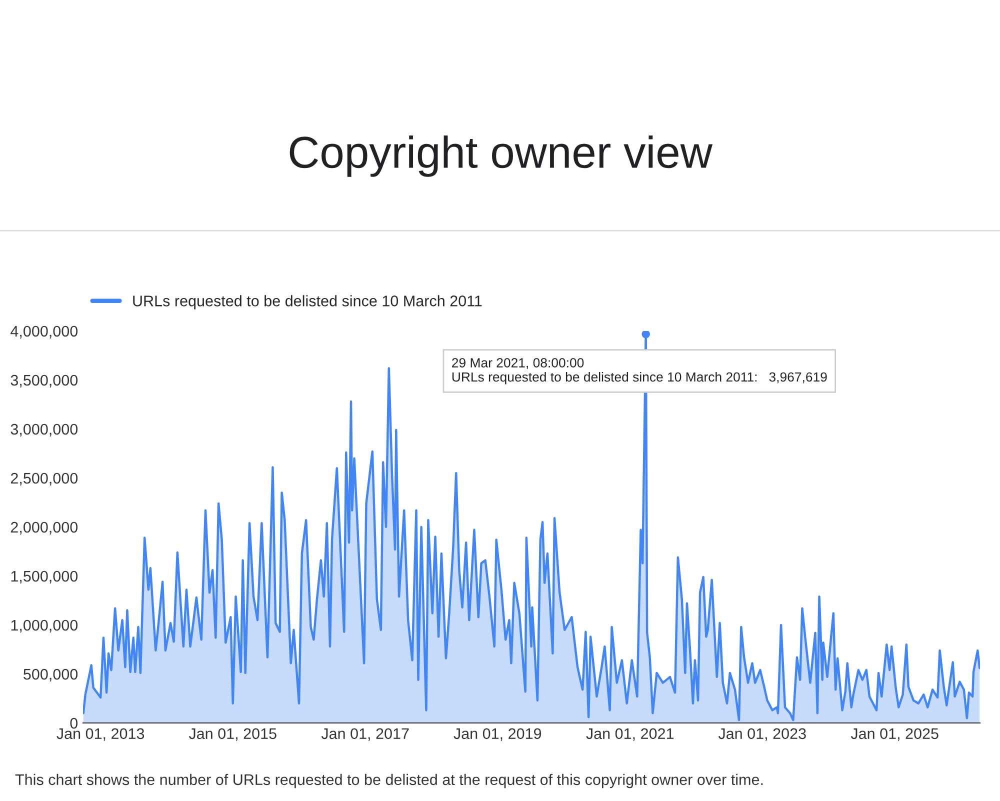  Describe the element at coordinates (498, 734) in the screenshot. I see `x-tick-label: Jan 01, 2019` at that location.